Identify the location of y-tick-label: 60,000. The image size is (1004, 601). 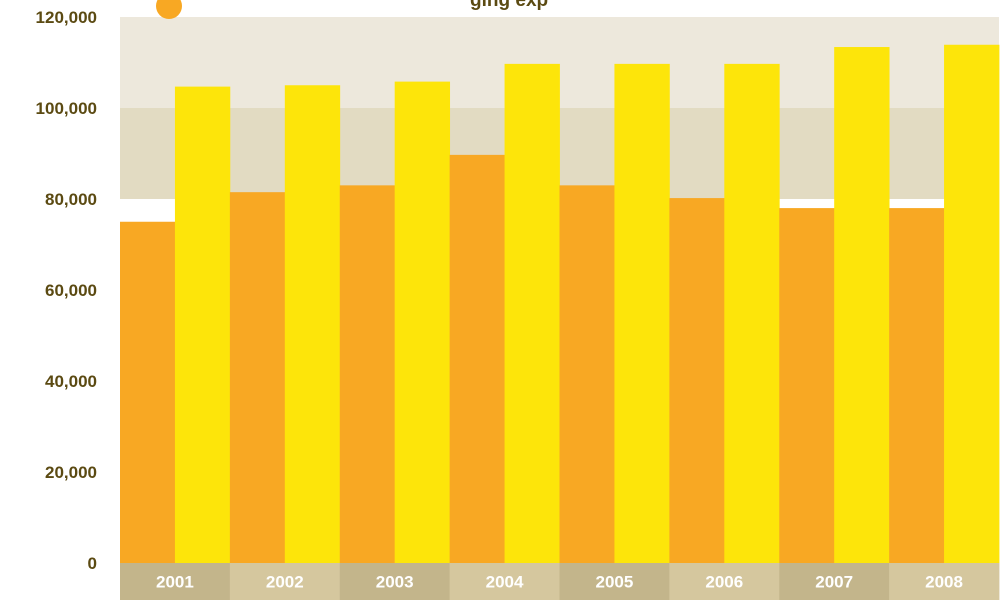
(71, 290).